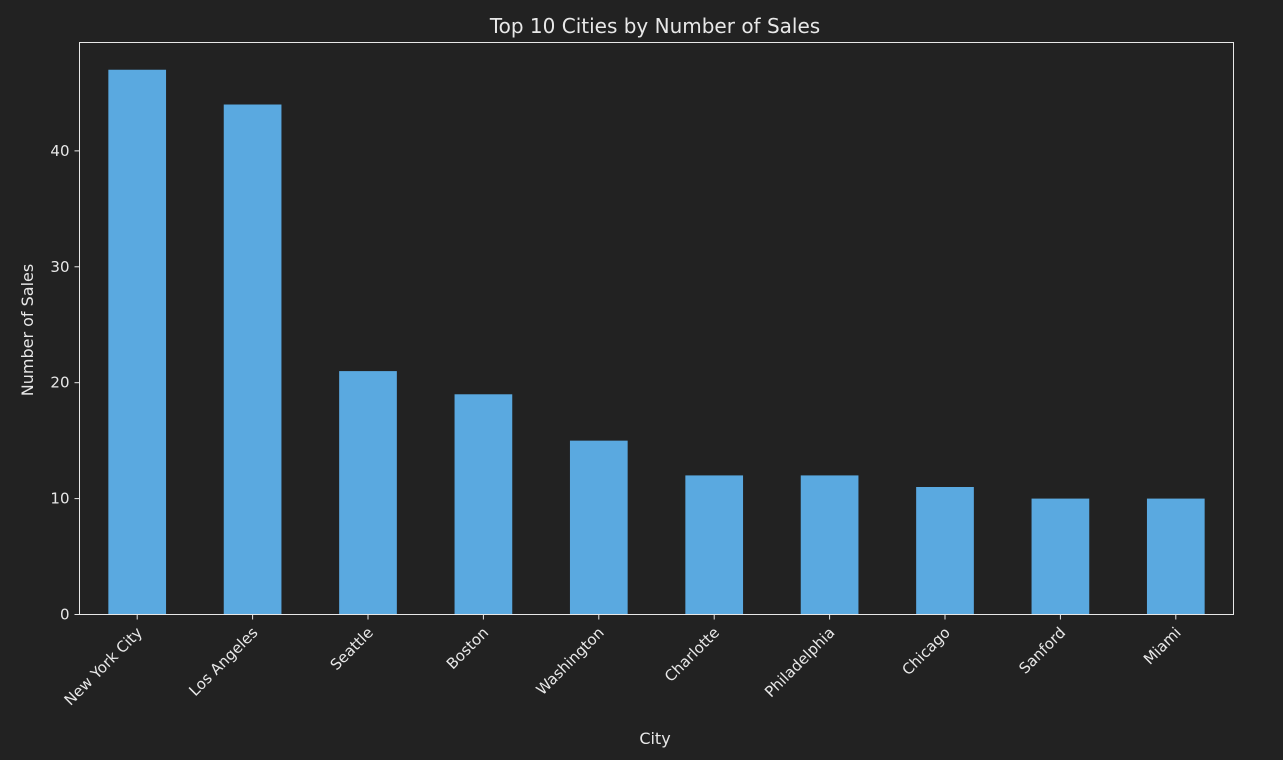  What do you see at coordinates (352, 649) in the screenshot?
I see `x-tick-label: Seattle` at bounding box center [352, 649].